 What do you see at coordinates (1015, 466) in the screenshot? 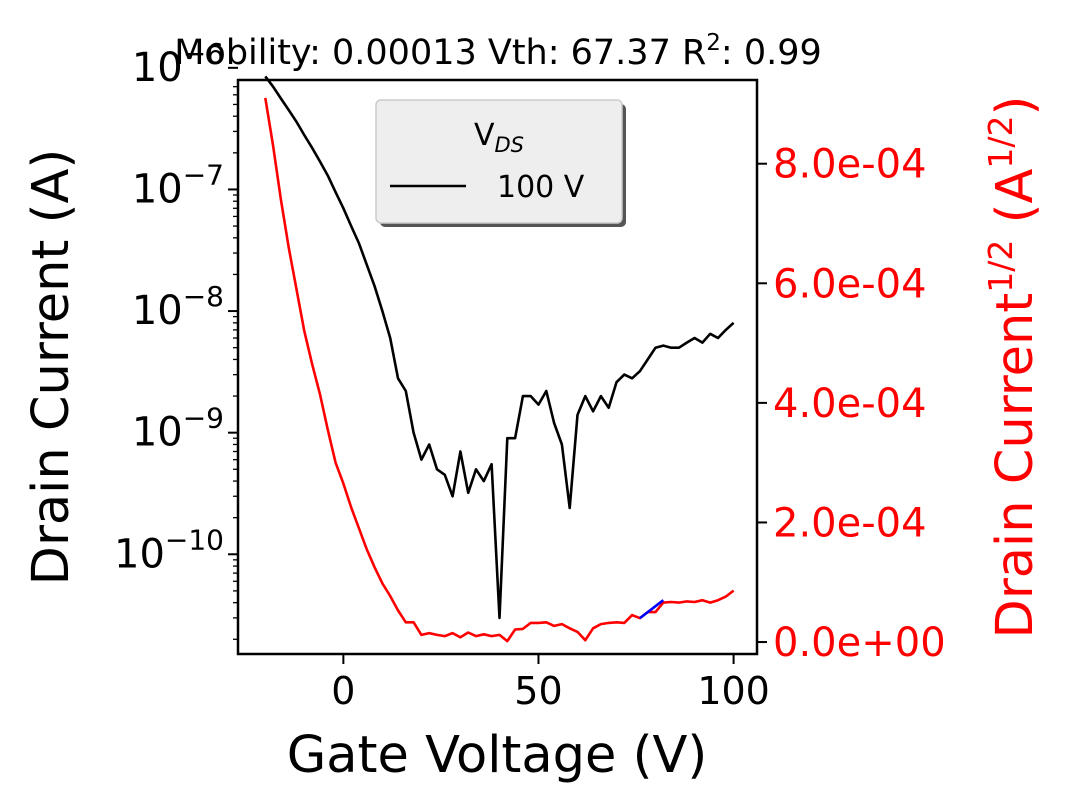
I see `right-axis-label-base: Drain Current` at bounding box center [1015, 466].